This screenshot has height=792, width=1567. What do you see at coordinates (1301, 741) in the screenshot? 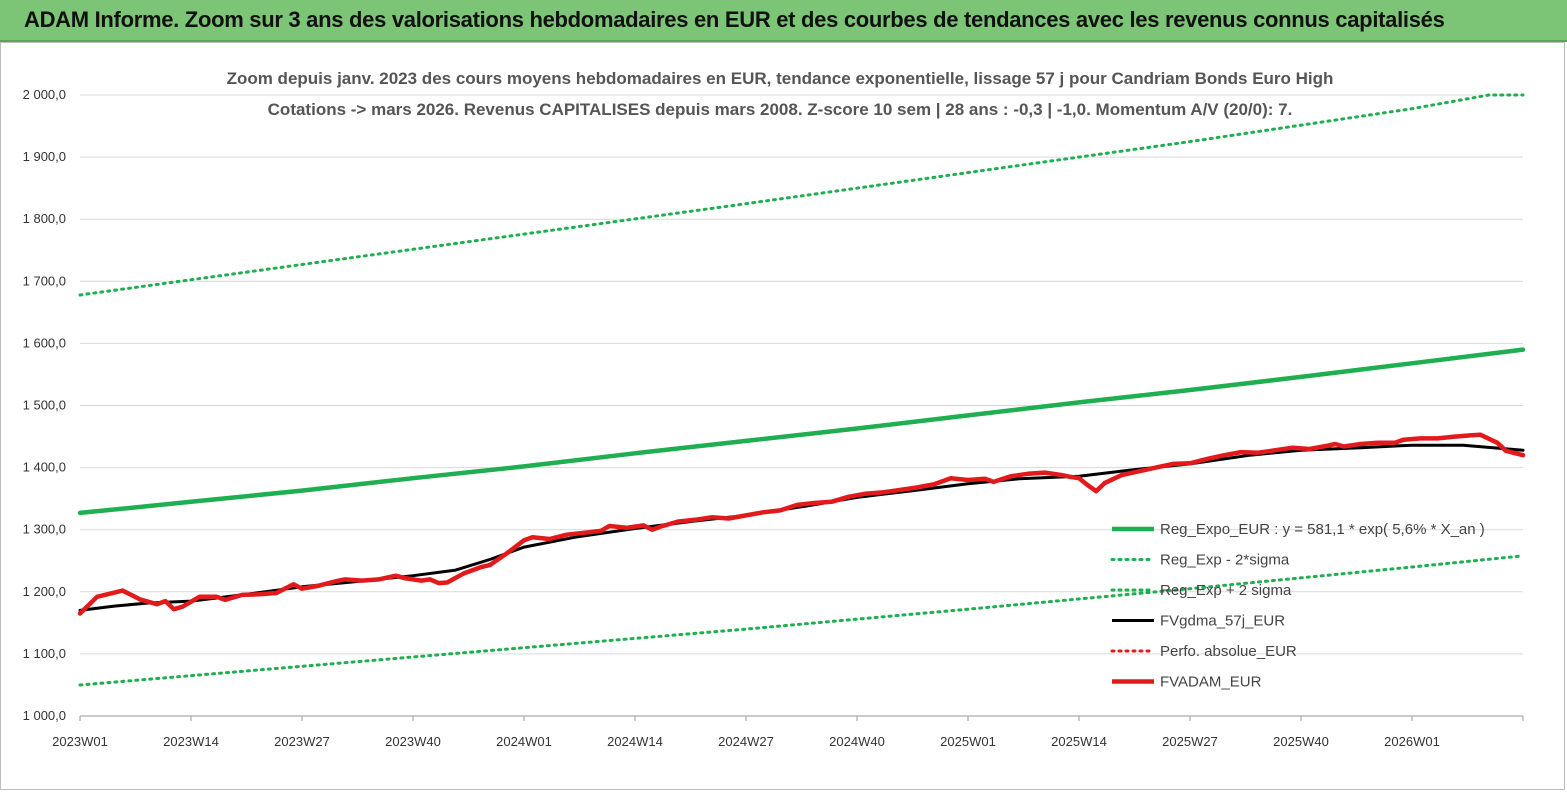
I see `x-tick-label: 2025W40` at bounding box center [1301, 741].